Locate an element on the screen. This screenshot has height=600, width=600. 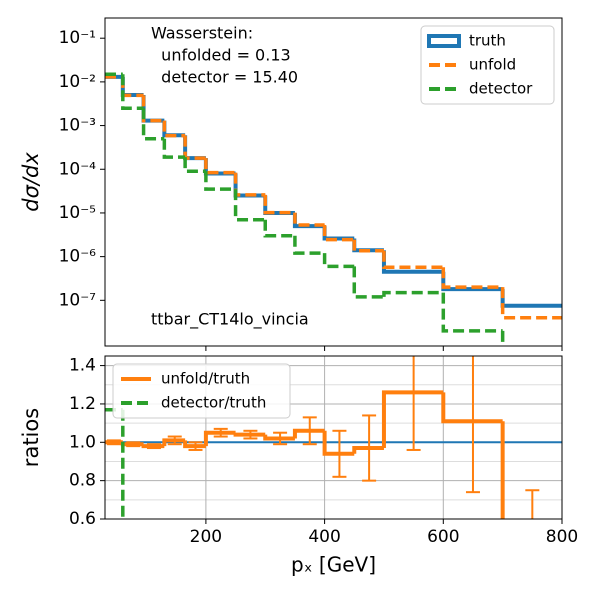
x-tick-label: 400 is located at coordinates (324, 537).